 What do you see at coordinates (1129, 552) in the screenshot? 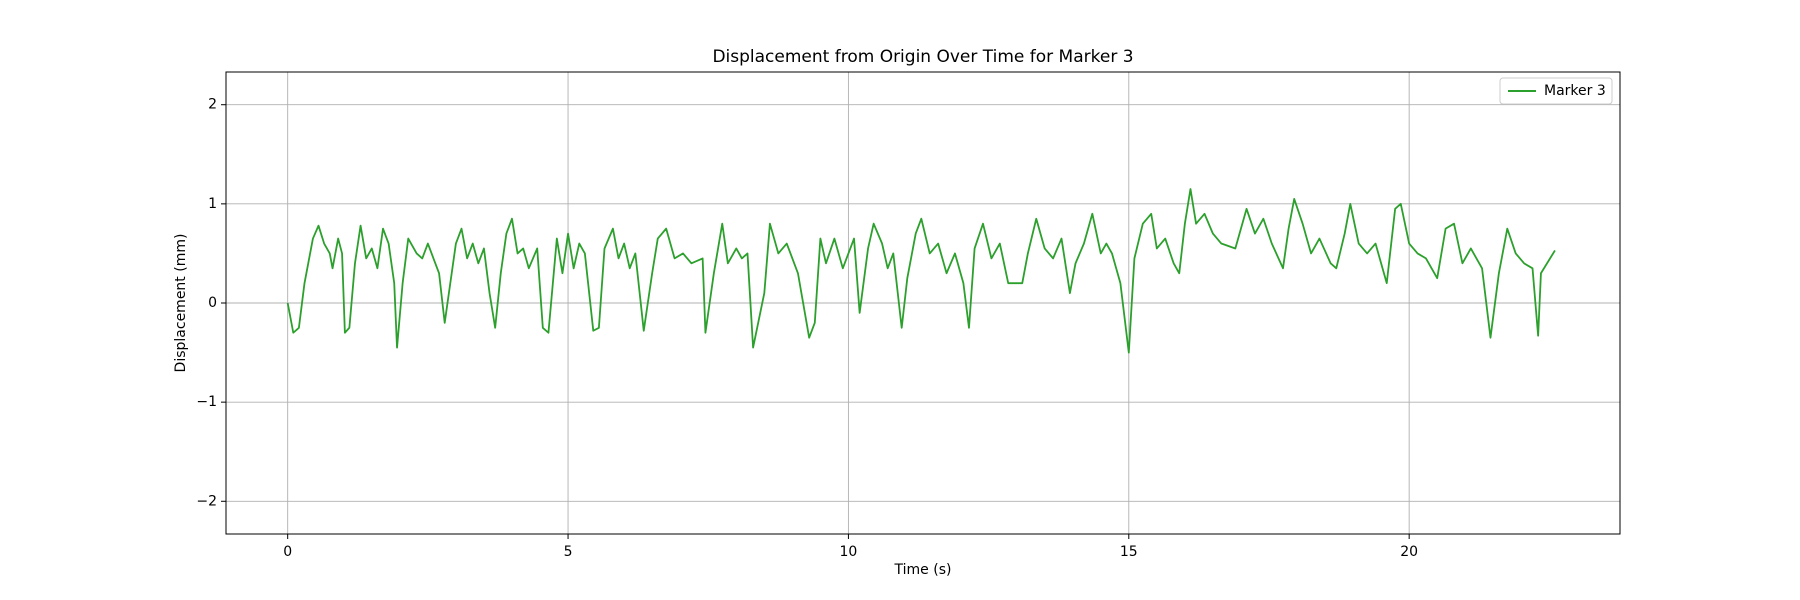
I see `x-tick-label: 15` at bounding box center [1129, 552].